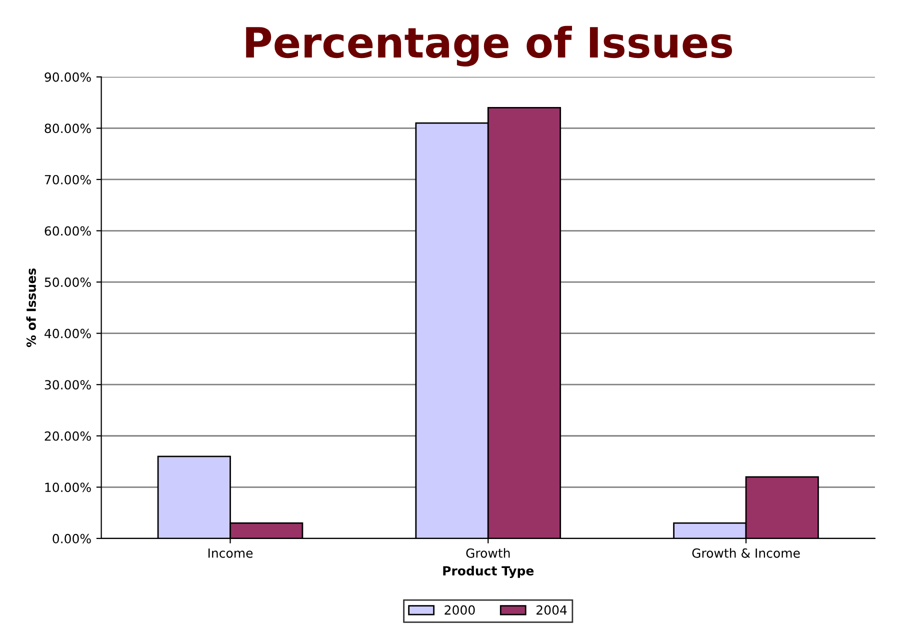  Describe the element at coordinates (67, 77) in the screenshot. I see `y-tick-label: 90.00%` at that location.